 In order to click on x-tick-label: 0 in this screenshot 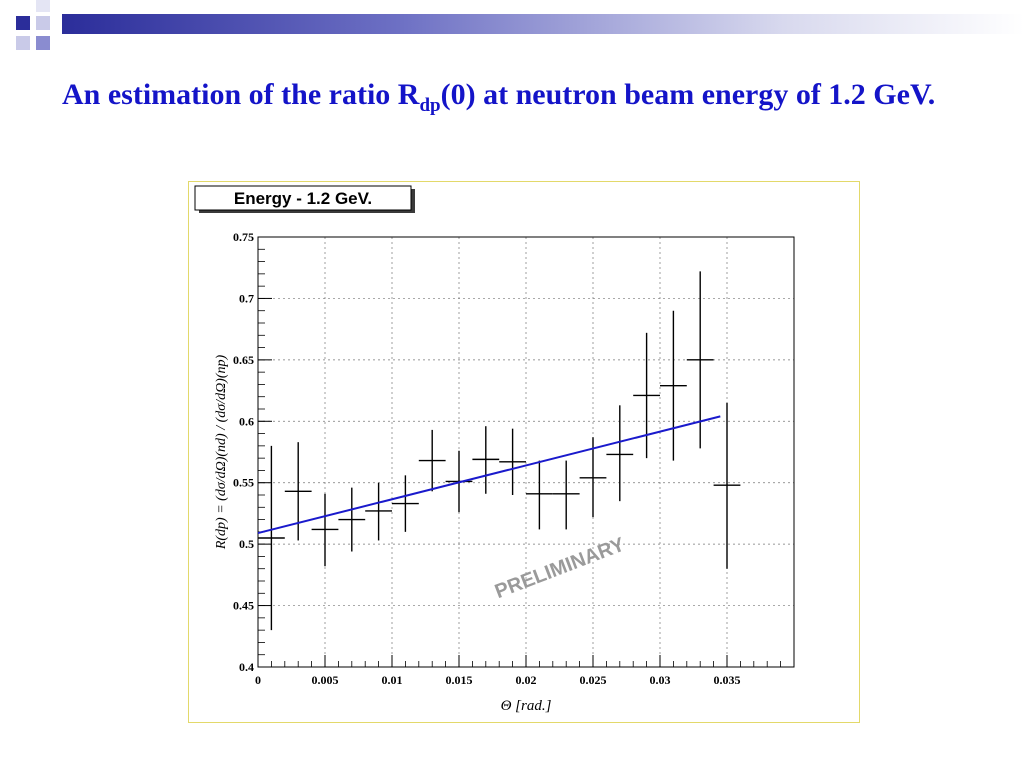, I will do `click(258, 680)`.